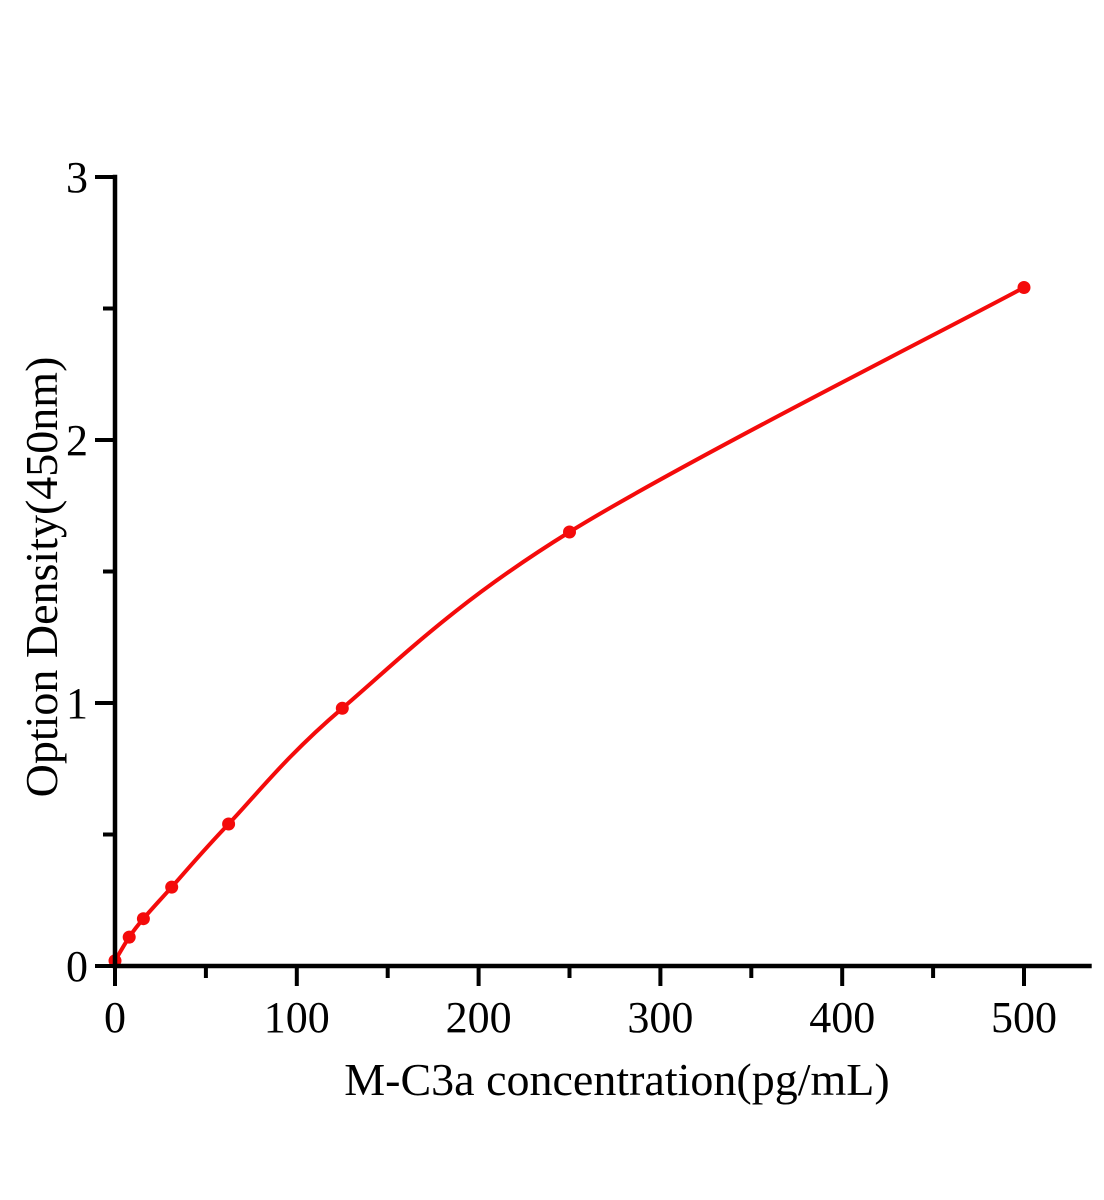  Describe the element at coordinates (479, 1017) in the screenshot. I see `x-tick-label: 200` at that location.